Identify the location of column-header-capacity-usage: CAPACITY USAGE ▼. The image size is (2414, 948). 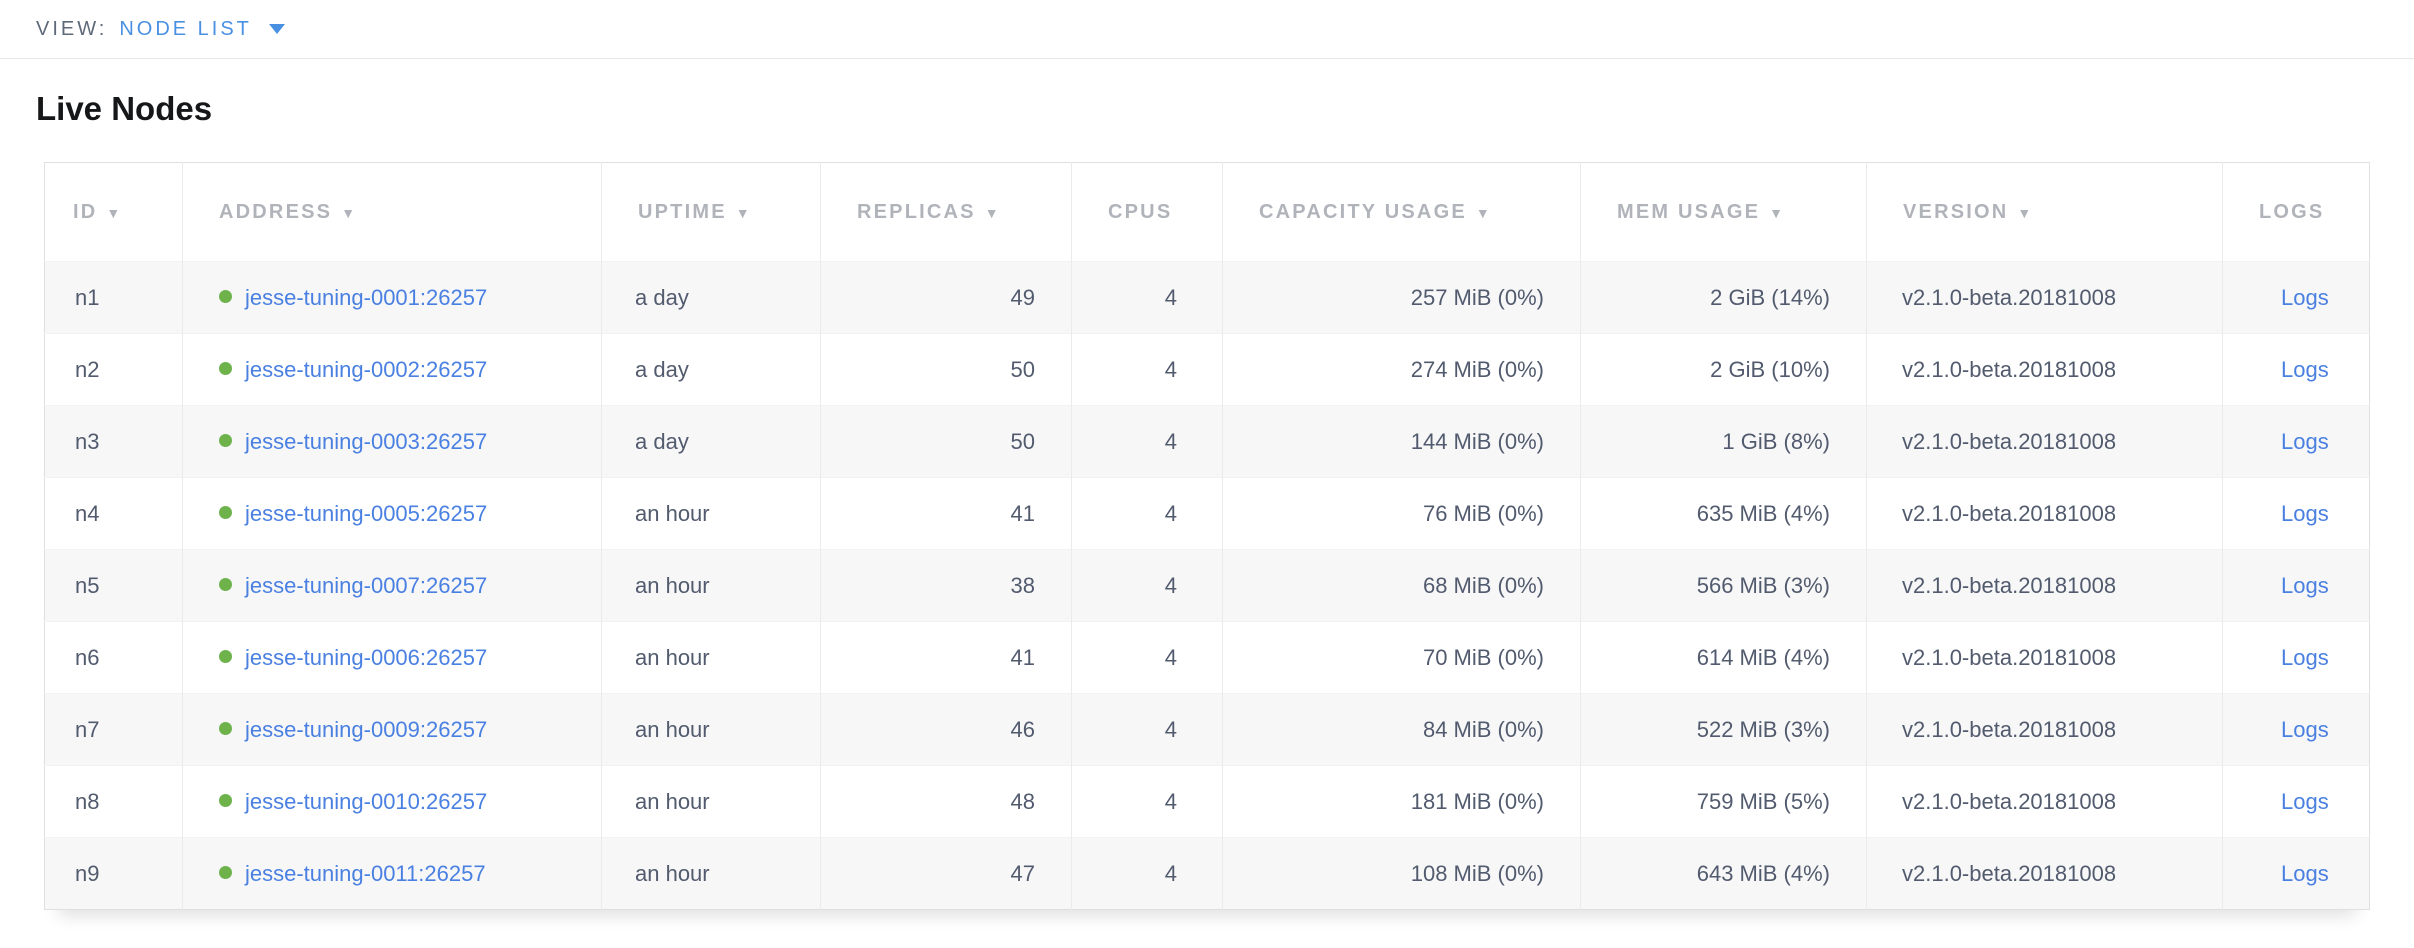
(1401, 212).